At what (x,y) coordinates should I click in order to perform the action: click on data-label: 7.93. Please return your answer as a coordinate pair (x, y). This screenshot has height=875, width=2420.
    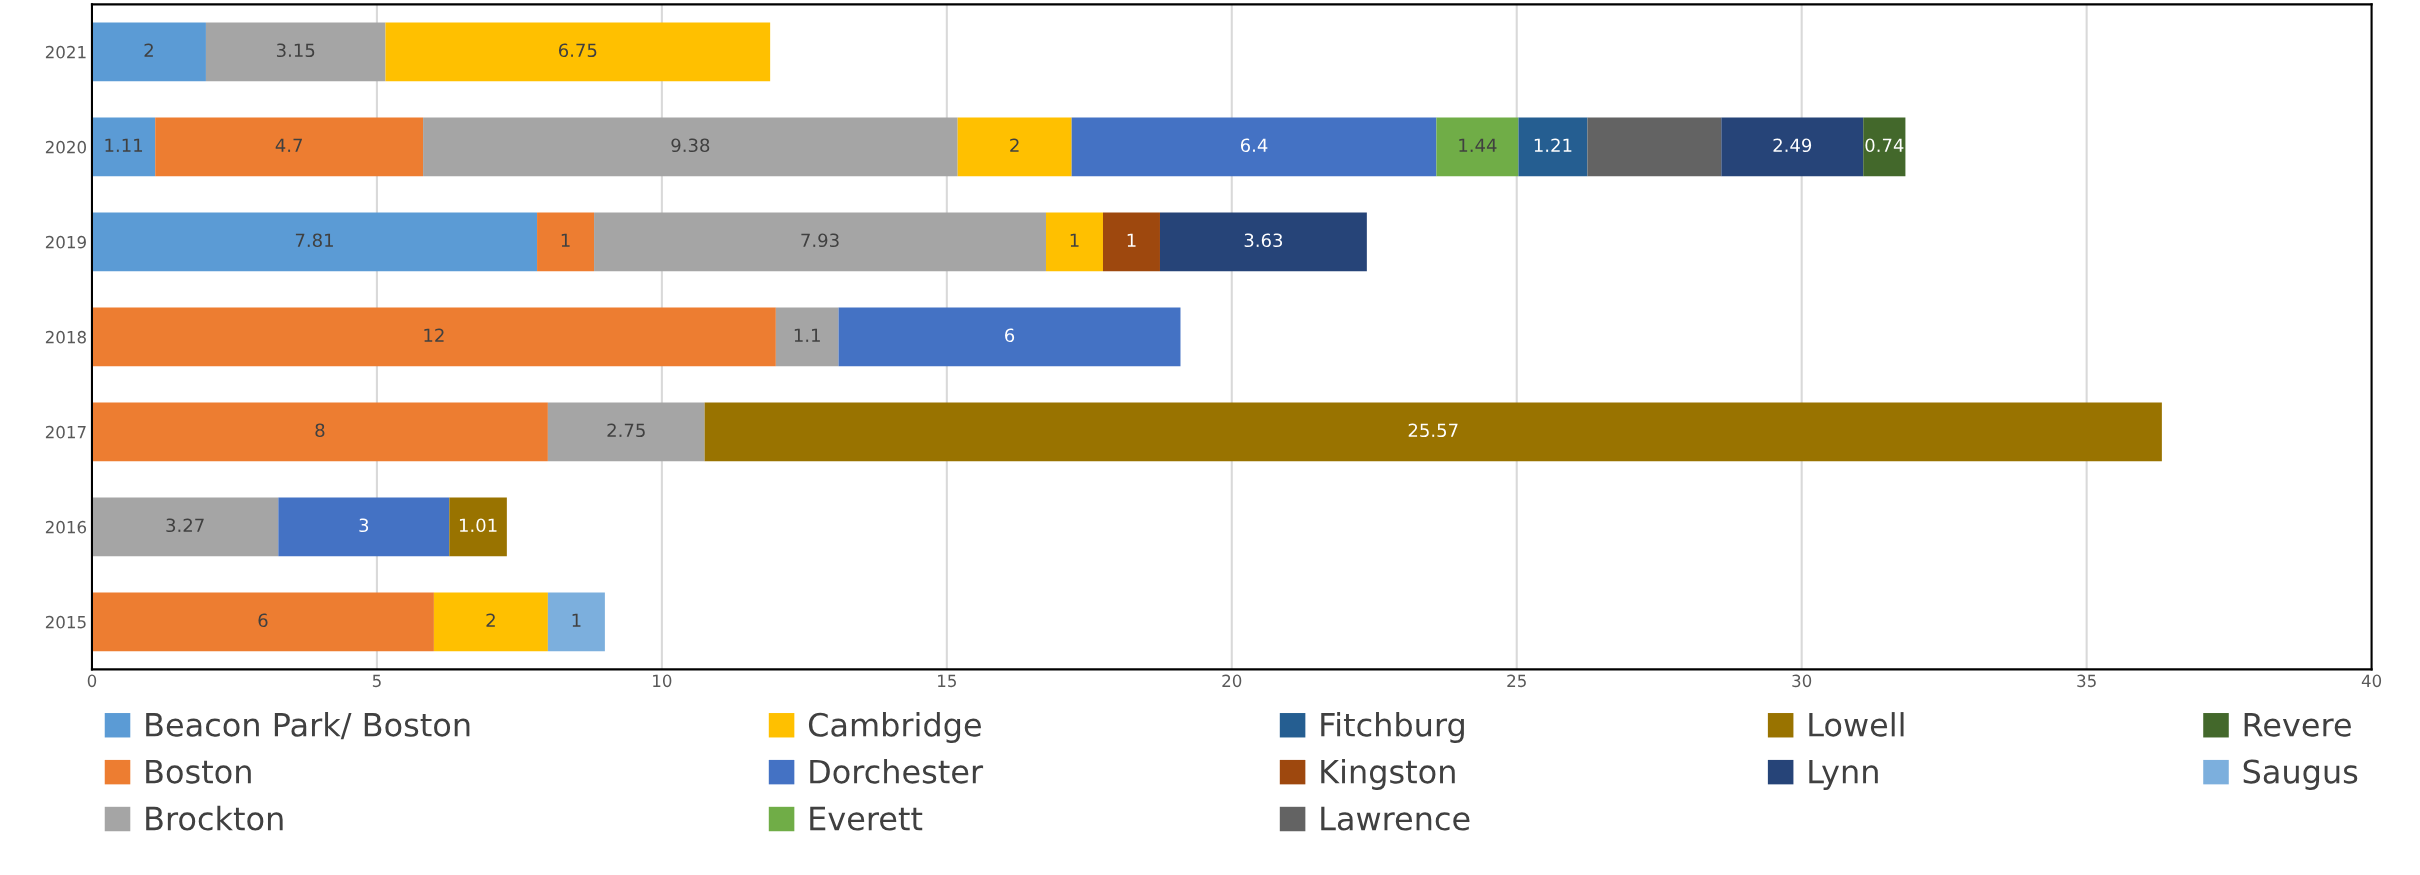
    Looking at the image, I should click on (820, 240).